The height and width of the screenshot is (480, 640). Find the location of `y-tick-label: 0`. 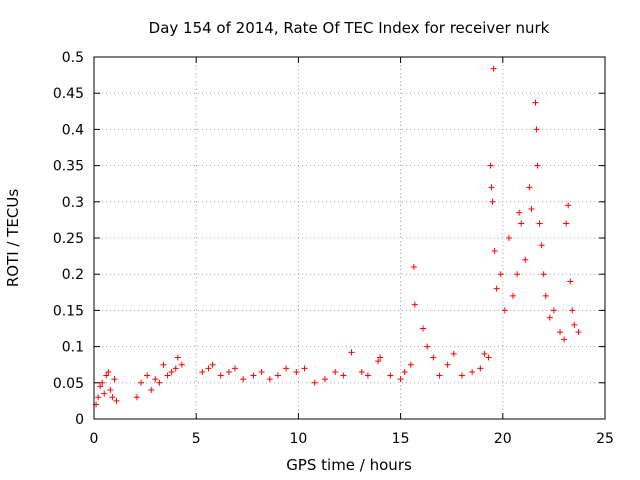

y-tick-label: 0 is located at coordinates (79, 420).